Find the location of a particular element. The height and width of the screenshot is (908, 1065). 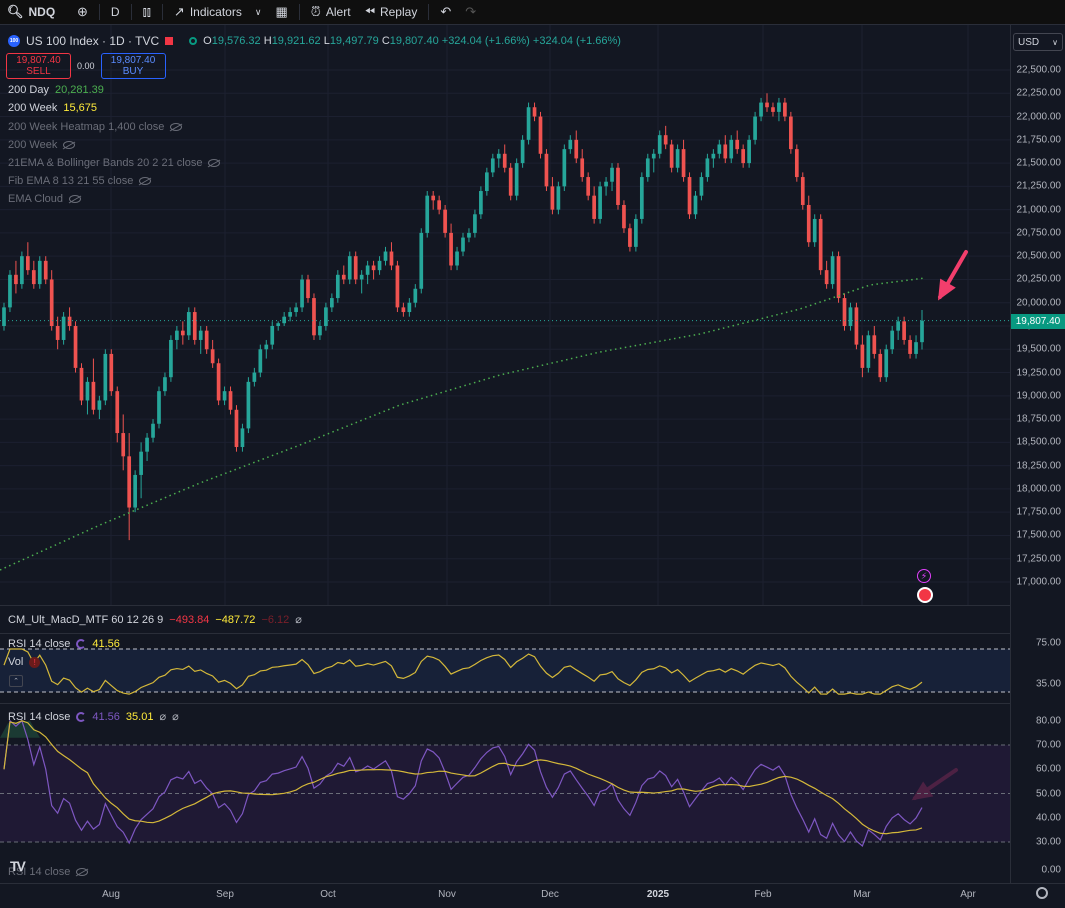

study-200-week-hidden: 200 Week is located at coordinates (42, 145).